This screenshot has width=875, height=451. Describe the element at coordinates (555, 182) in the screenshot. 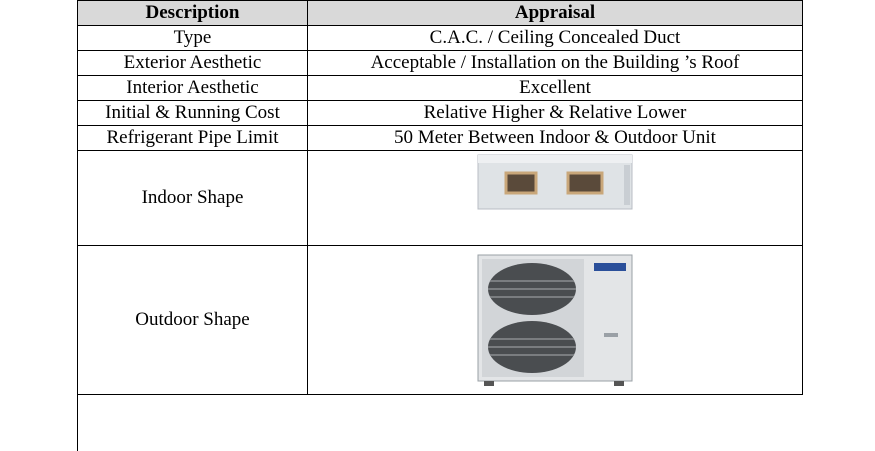

I see `indoor-unit-image` at that location.